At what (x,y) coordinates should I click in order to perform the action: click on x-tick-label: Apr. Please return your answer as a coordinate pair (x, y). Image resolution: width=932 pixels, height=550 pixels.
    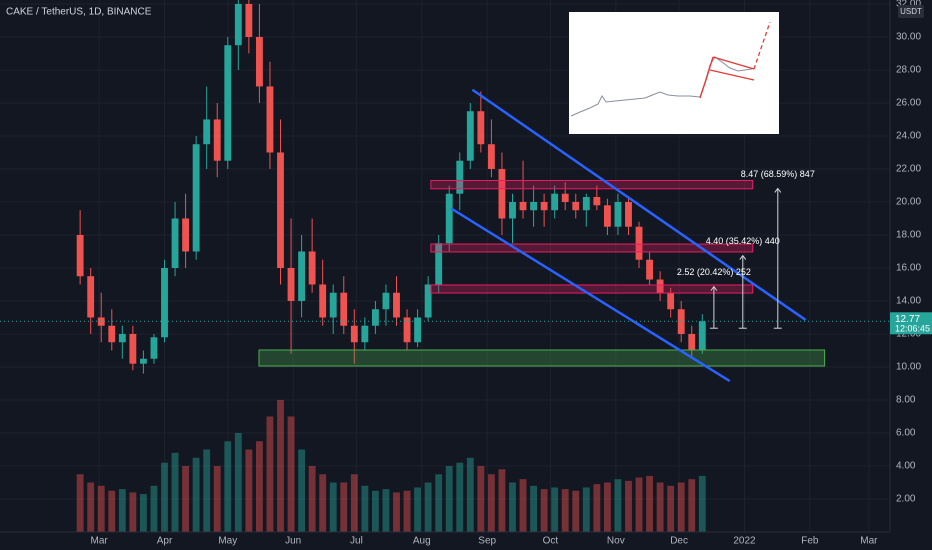
    Looking at the image, I should click on (165, 541).